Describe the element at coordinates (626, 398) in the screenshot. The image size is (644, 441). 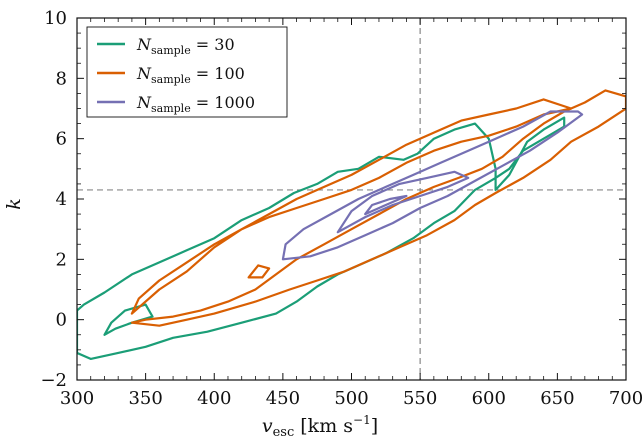
I see `x-tick-label: 700` at that location.